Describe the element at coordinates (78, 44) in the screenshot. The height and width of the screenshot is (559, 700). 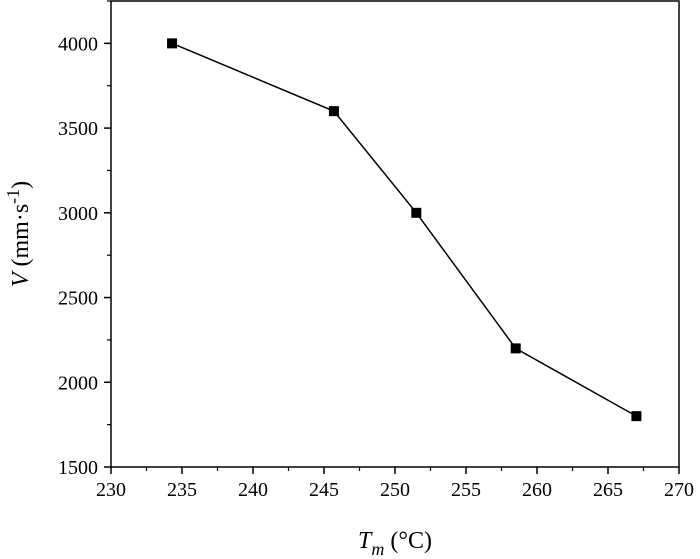
I see `y-tick-label: 4000` at that location.